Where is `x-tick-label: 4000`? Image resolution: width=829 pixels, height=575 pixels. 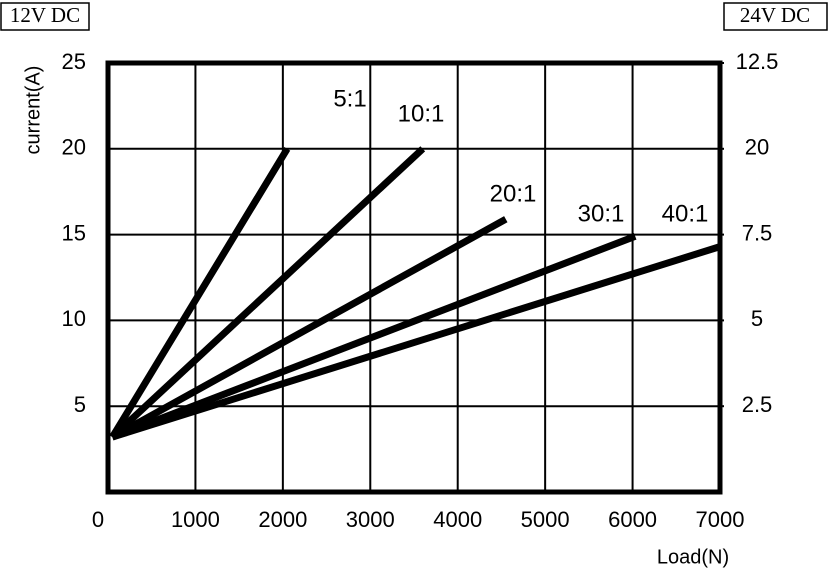
x-tick-label: 4000 is located at coordinates (457, 519).